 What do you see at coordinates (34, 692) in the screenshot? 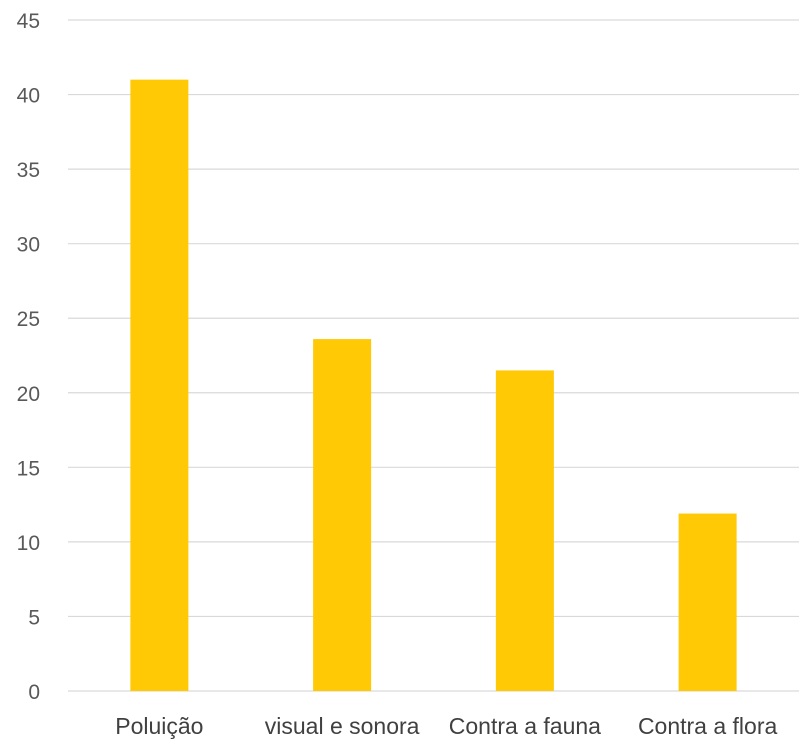
I see `y-tick-label: 0` at bounding box center [34, 692].